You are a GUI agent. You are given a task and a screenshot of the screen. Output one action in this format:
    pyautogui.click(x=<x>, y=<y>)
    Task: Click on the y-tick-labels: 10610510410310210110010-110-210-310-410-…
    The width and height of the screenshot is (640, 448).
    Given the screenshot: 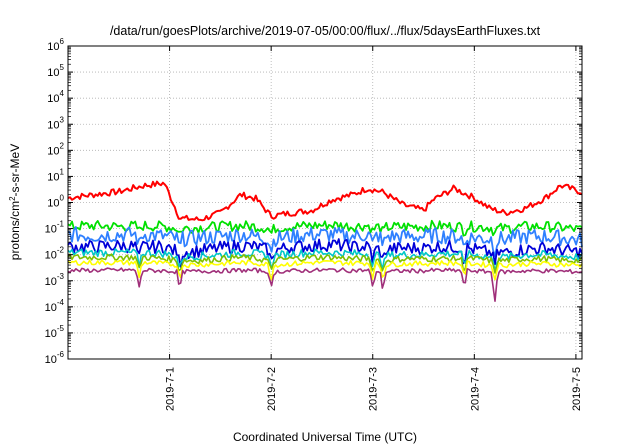 What is the action you would take?
    pyautogui.click(x=55, y=201)
    